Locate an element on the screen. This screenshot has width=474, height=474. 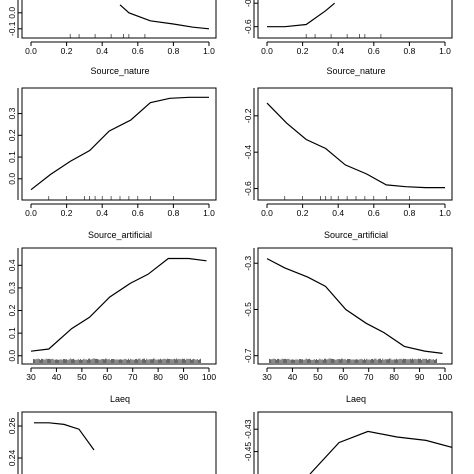
chart-panel-1: -0.1 0.0 0.0 0.2 0.4 0.6 0.8 1.0 Source_nature is located at coordinates (112, 38).